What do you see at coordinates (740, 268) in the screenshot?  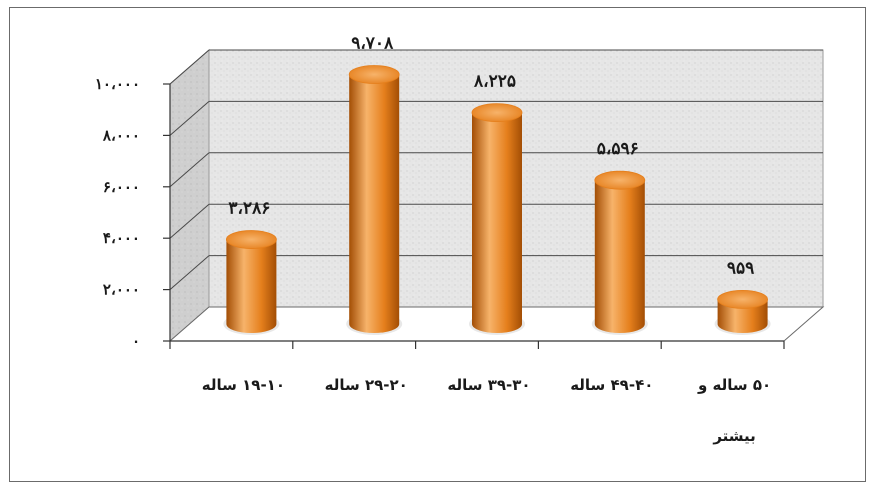 I see `data-label: ۹۵۹` at bounding box center [740, 268].